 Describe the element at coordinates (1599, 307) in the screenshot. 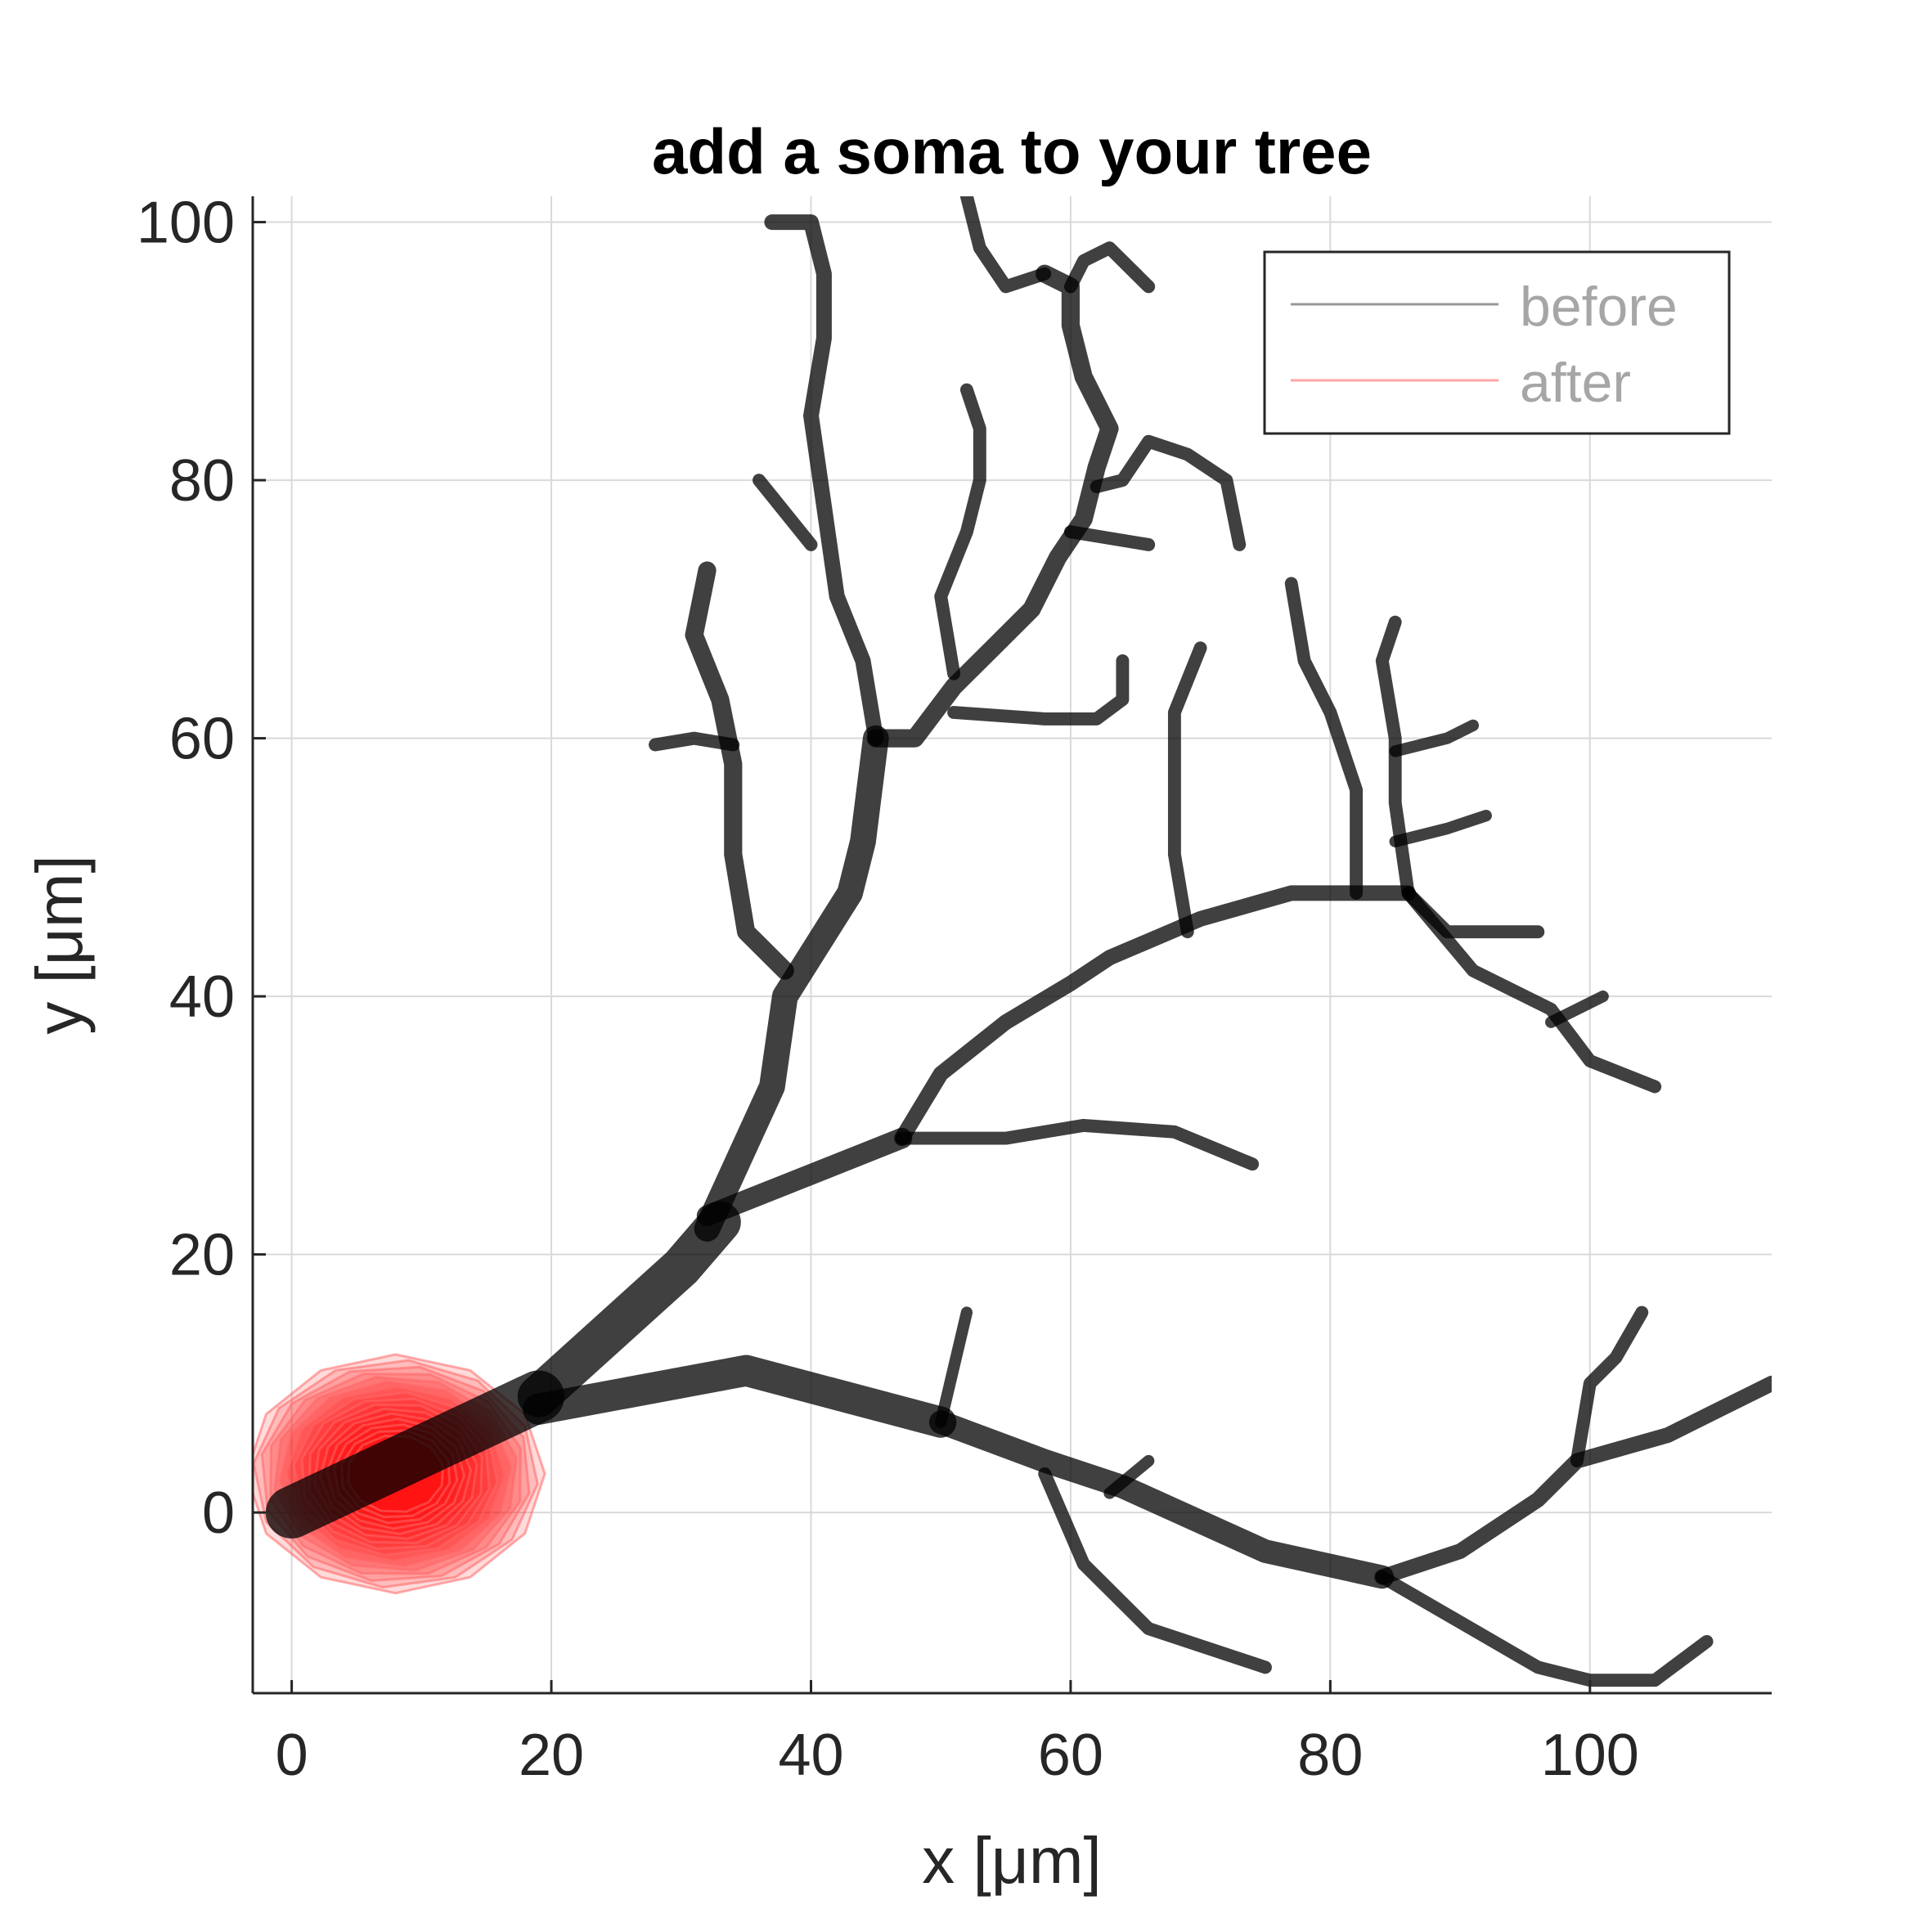

I see `legend-label-before: before` at that location.